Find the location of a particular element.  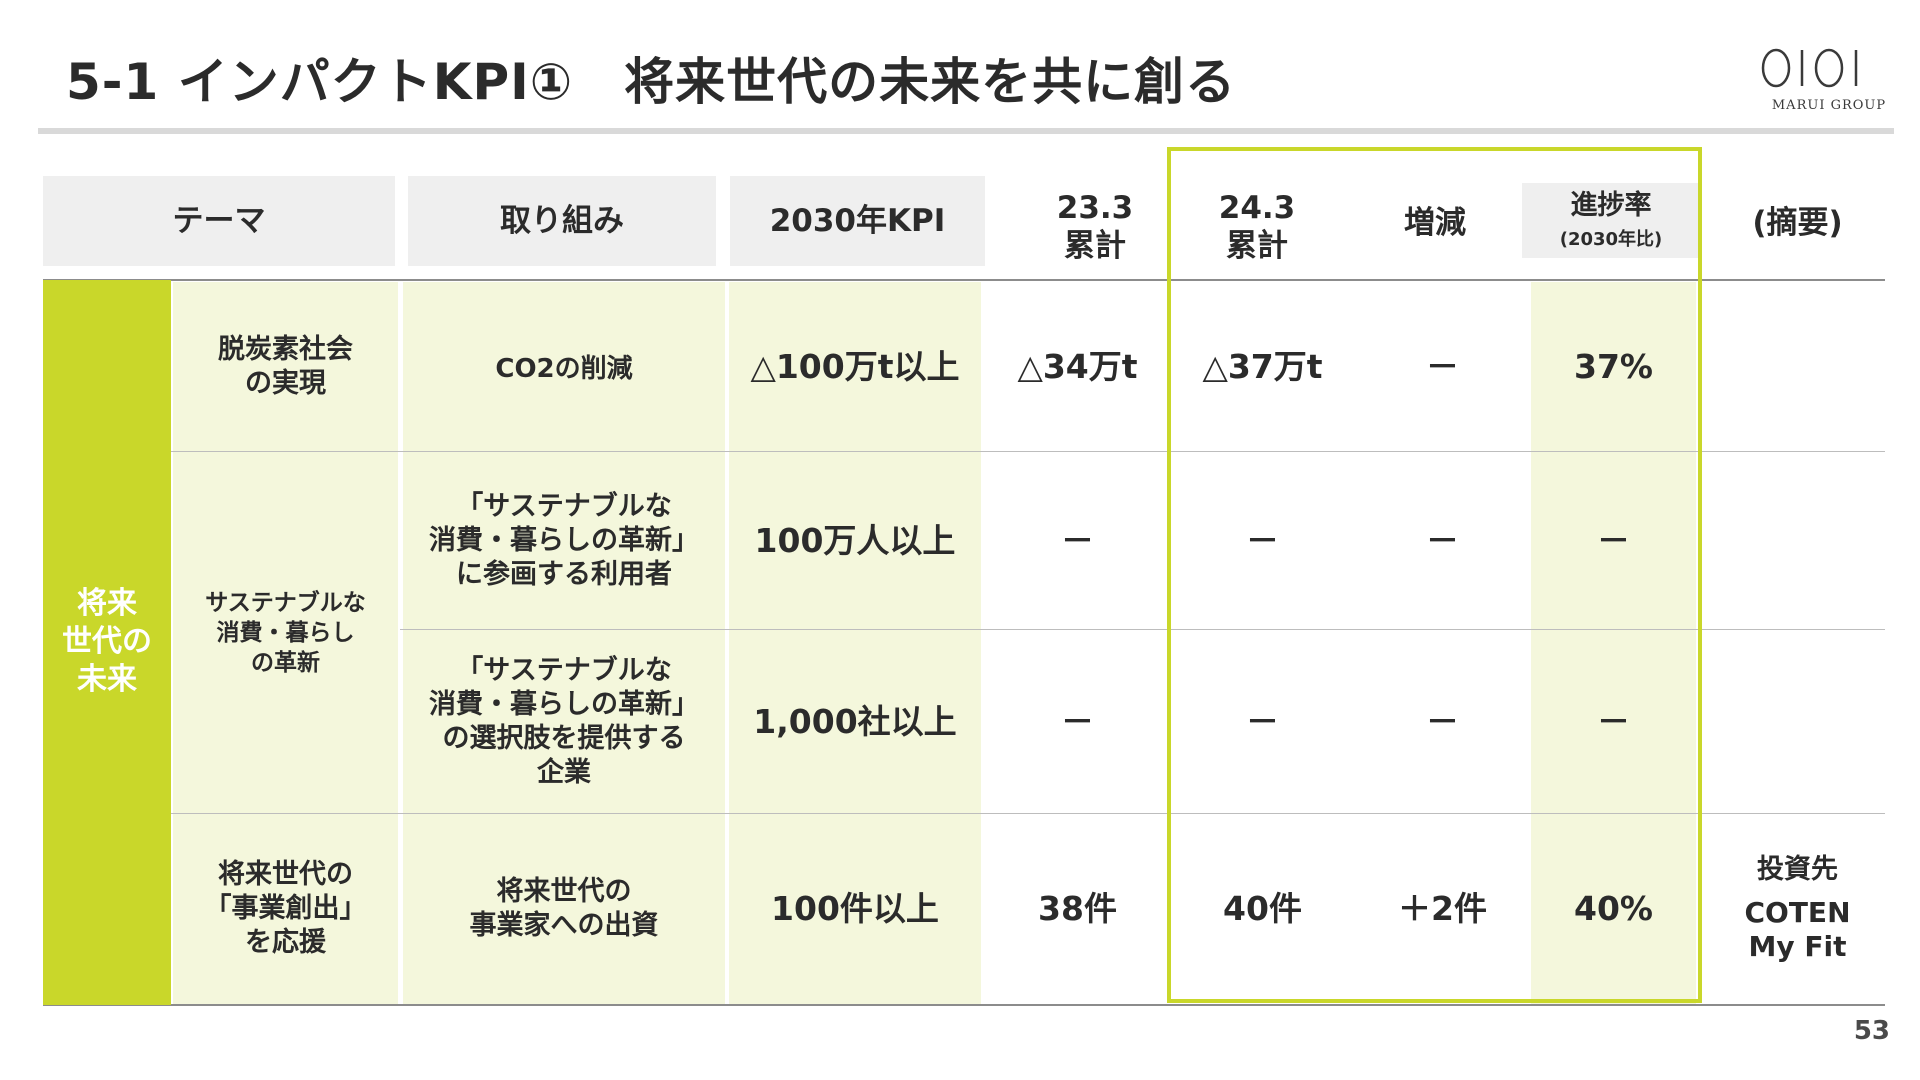

progress-column-fill is located at coordinates (1613, 643).